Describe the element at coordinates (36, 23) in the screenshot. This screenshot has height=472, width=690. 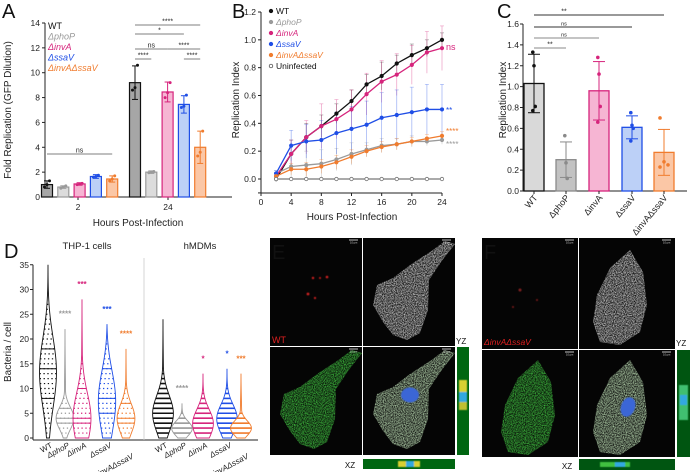
I see `y-tick-label: 14` at that location.